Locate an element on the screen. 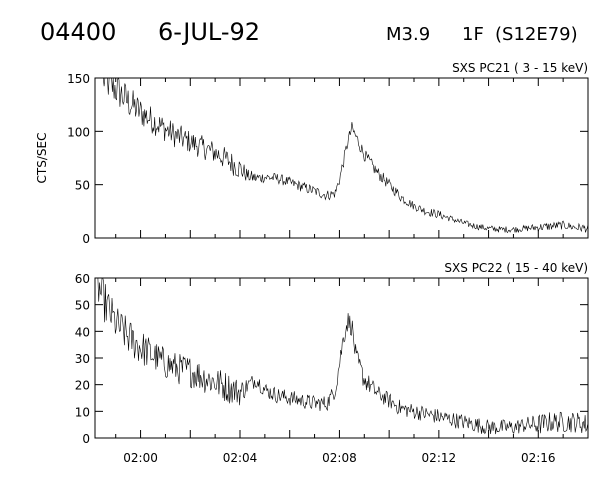  x-tick-label: 02:00 is located at coordinates (140, 458).